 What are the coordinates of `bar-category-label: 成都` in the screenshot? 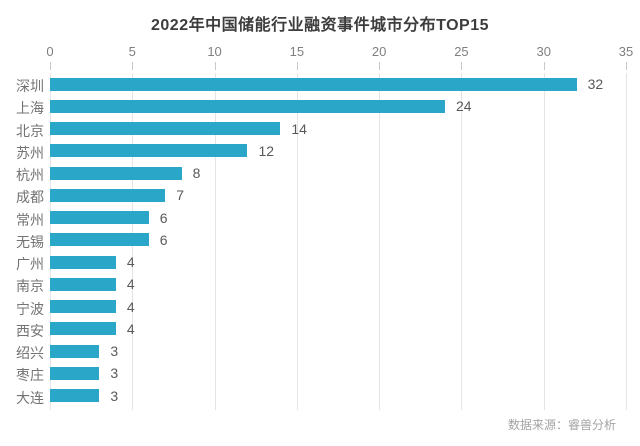 It's located at (30, 197).